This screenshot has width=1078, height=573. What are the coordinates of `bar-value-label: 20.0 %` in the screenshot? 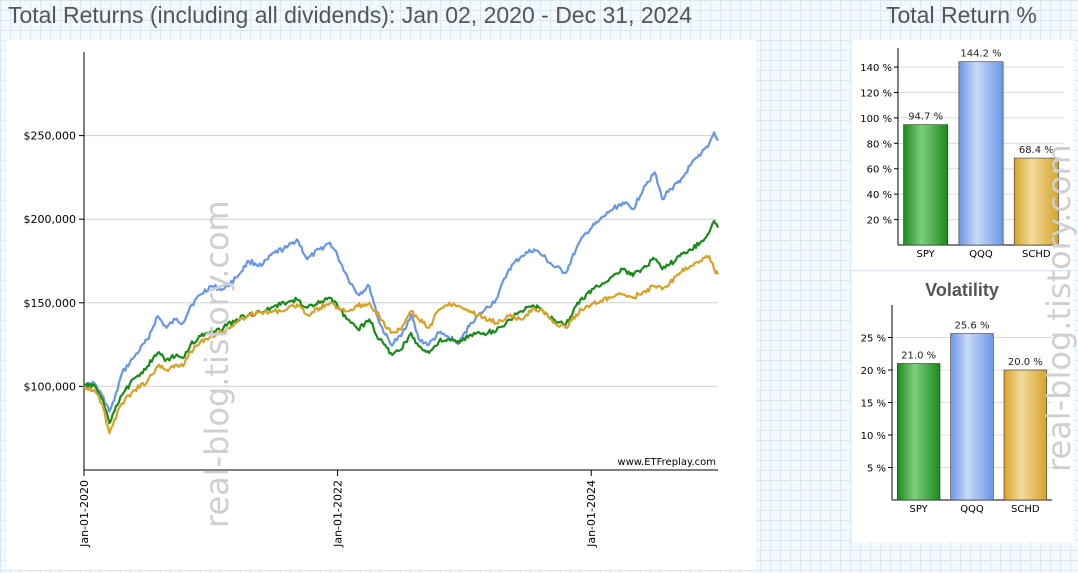 It's located at (1025, 362).